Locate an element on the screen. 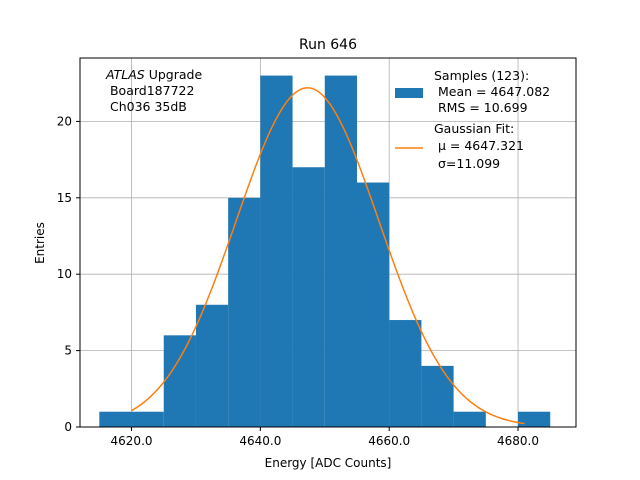 Image resolution: width=640 pixels, height=480 pixels. x-tick-label: 4660.0 is located at coordinates (389, 441).